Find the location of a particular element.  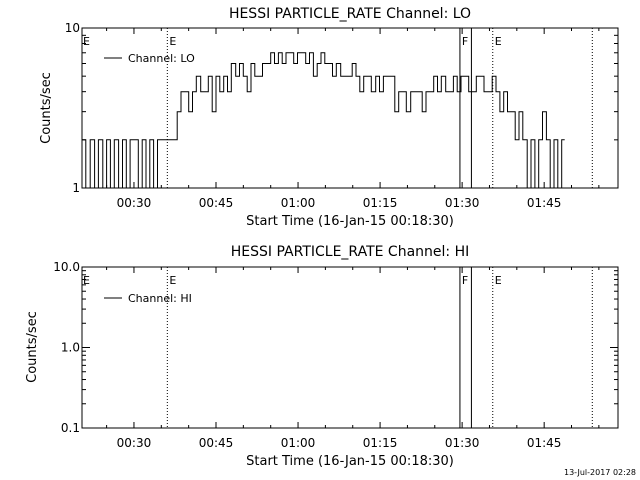

x-tick-label-hi: 01:15 is located at coordinates (380, 443).